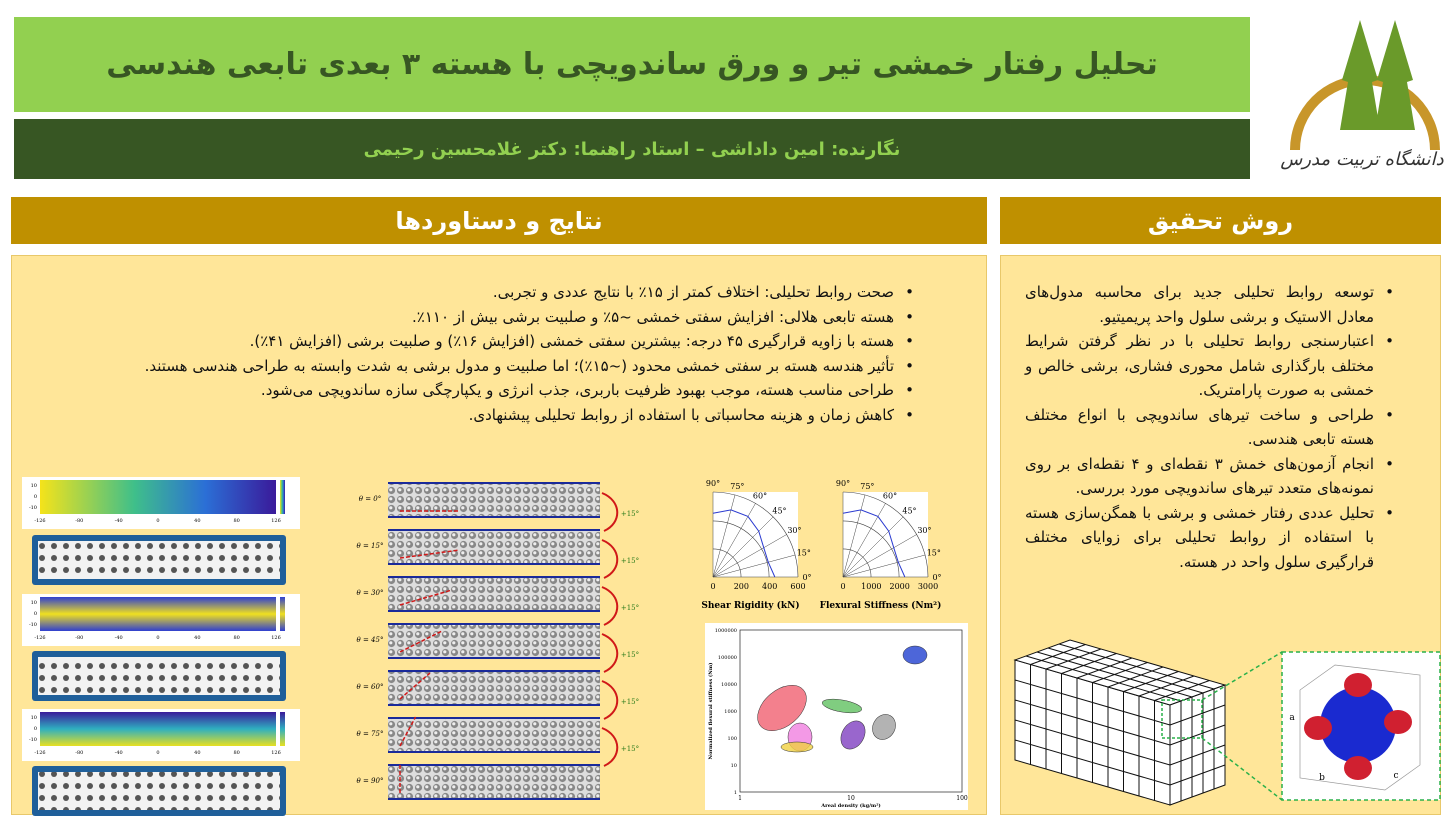 The width and height of the screenshot is (1456, 820). I want to click on heading-text: روش تحقیق, so click(1220, 220).